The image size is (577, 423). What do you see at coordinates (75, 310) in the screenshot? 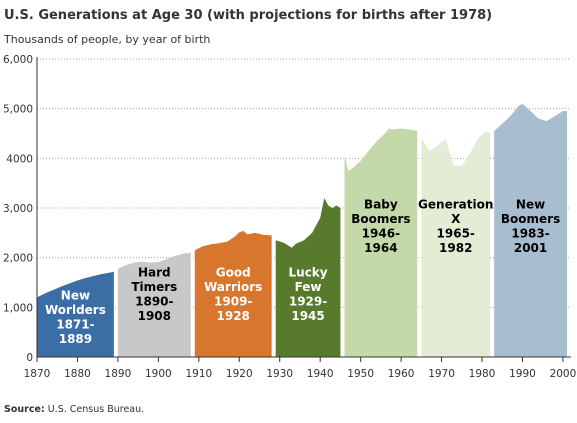
I see `generation-label: Worlders` at bounding box center [75, 310].